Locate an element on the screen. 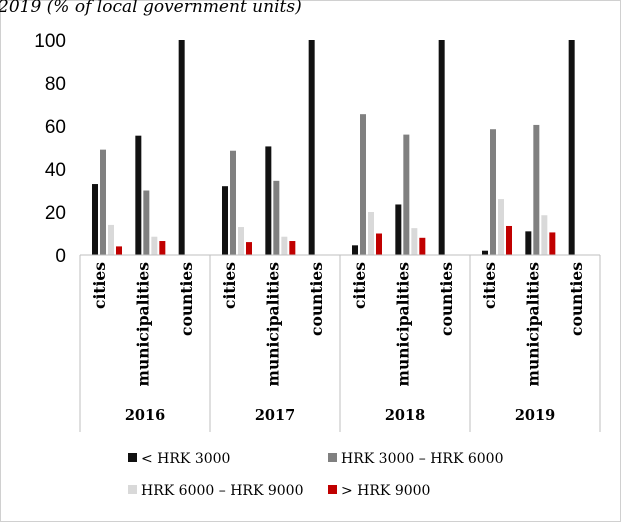  year-label: 2019 is located at coordinates (535, 415).